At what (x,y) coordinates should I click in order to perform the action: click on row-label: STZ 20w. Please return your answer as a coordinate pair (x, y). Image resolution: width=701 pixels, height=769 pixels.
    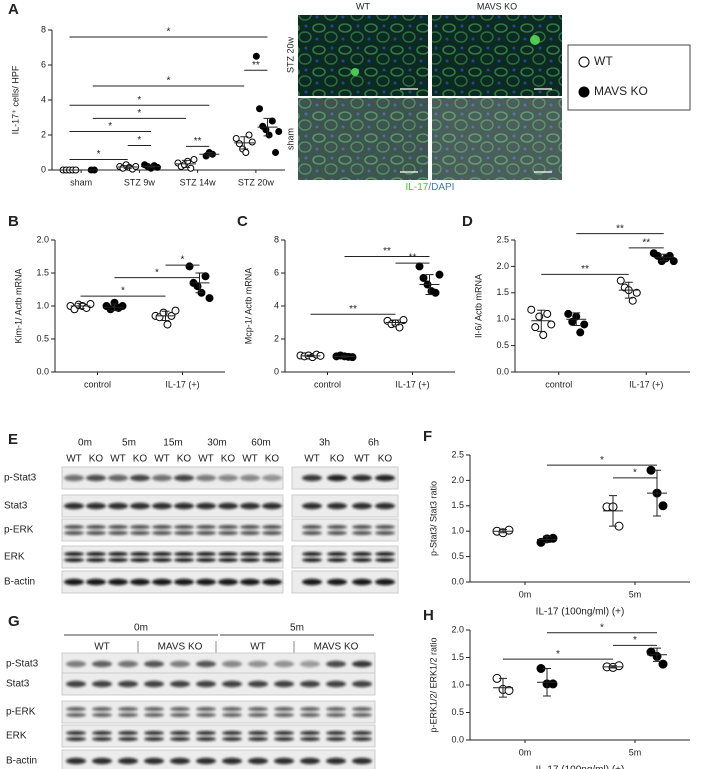
    Looking at the image, I should click on (290, 54).